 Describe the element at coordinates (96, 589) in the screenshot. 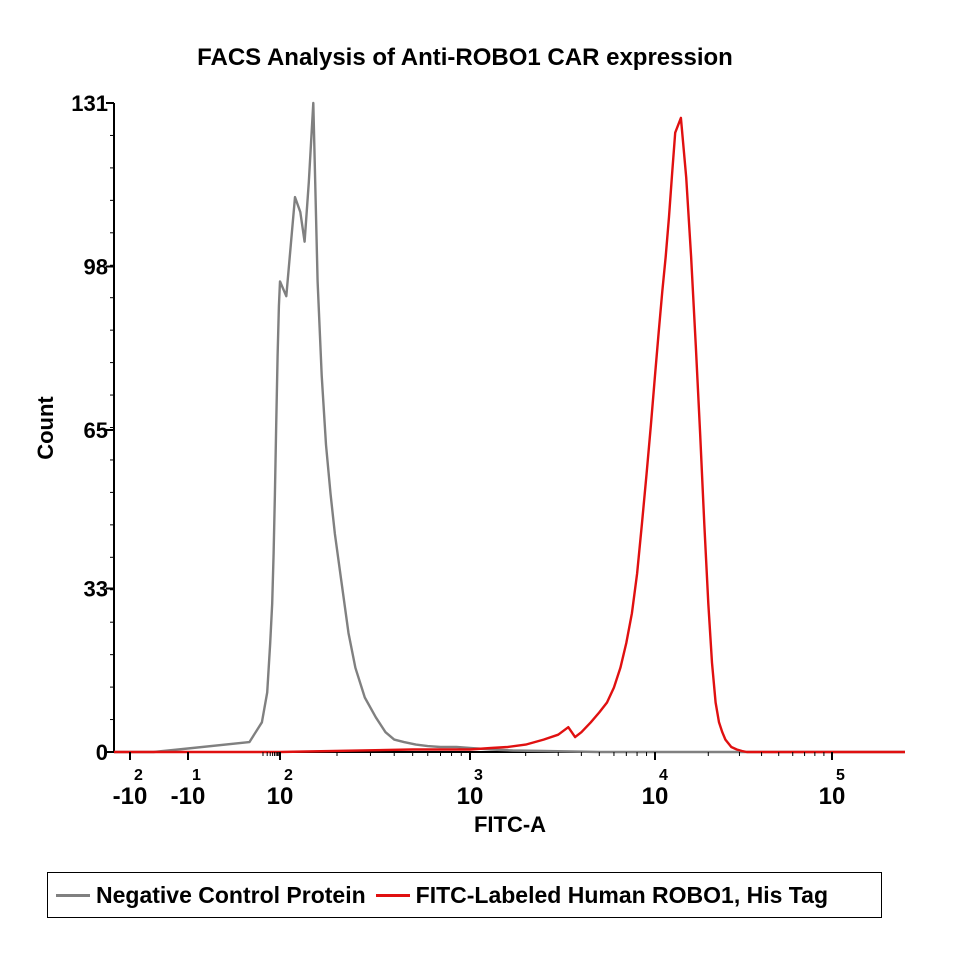

I see `y-tick-label: 33` at that location.